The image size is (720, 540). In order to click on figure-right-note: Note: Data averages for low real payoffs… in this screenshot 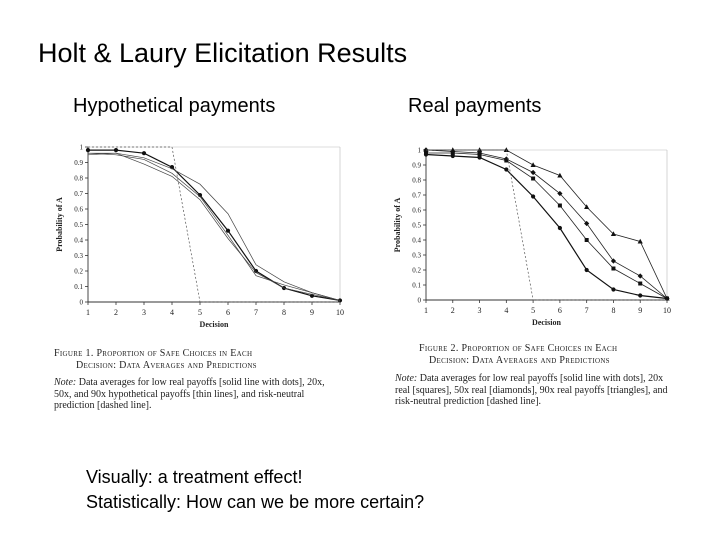, I will do `click(535, 390)`.